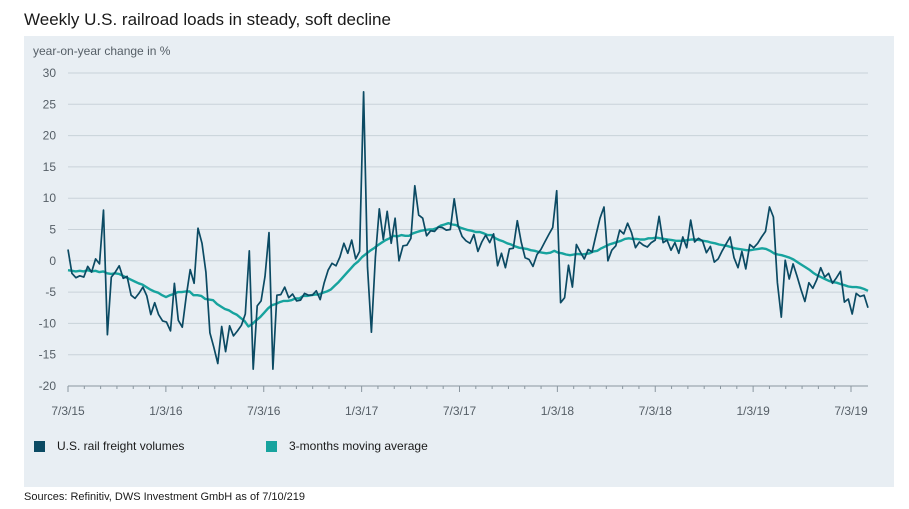 The width and height of the screenshot is (909, 509). Describe the element at coordinates (50, 73) in the screenshot. I see `y-tick-label: 30` at that location.